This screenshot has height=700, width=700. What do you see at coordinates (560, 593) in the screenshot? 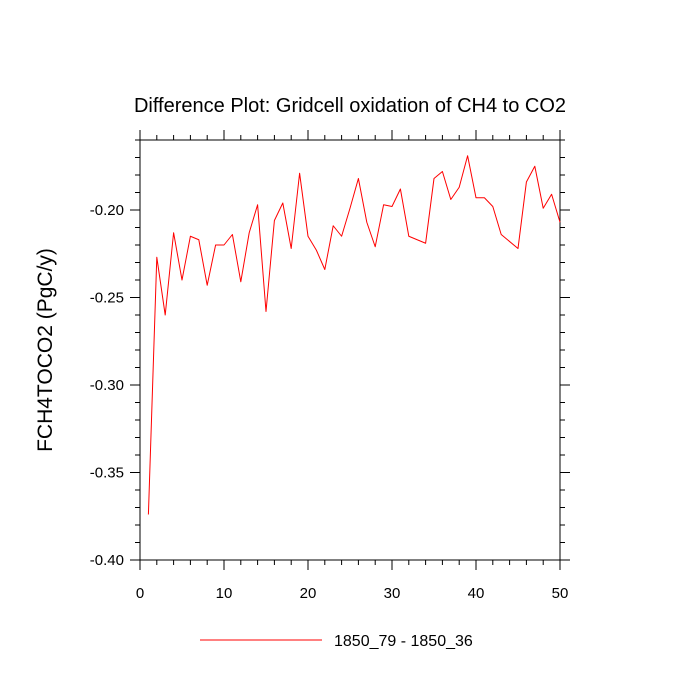
I see `x-tick-label: 50` at bounding box center [560, 593].